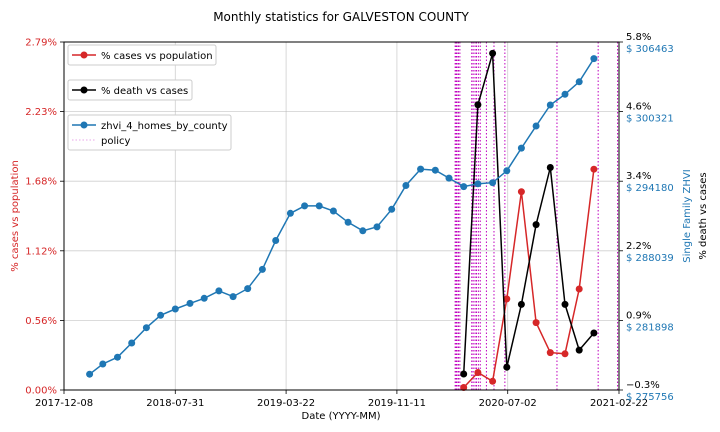  What do you see at coordinates (84, 90) in the screenshot?
I see `legend-marker-death` at bounding box center [84, 90].